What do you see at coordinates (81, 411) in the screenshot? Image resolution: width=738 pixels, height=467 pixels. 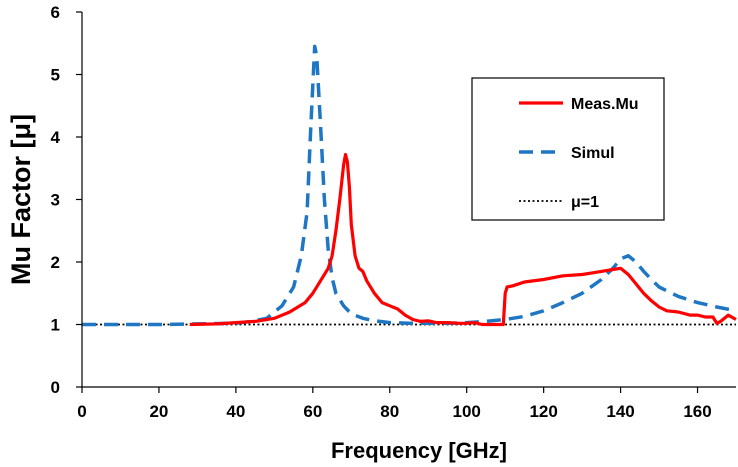 I see `x-tick-label: 0` at bounding box center [81, 411].